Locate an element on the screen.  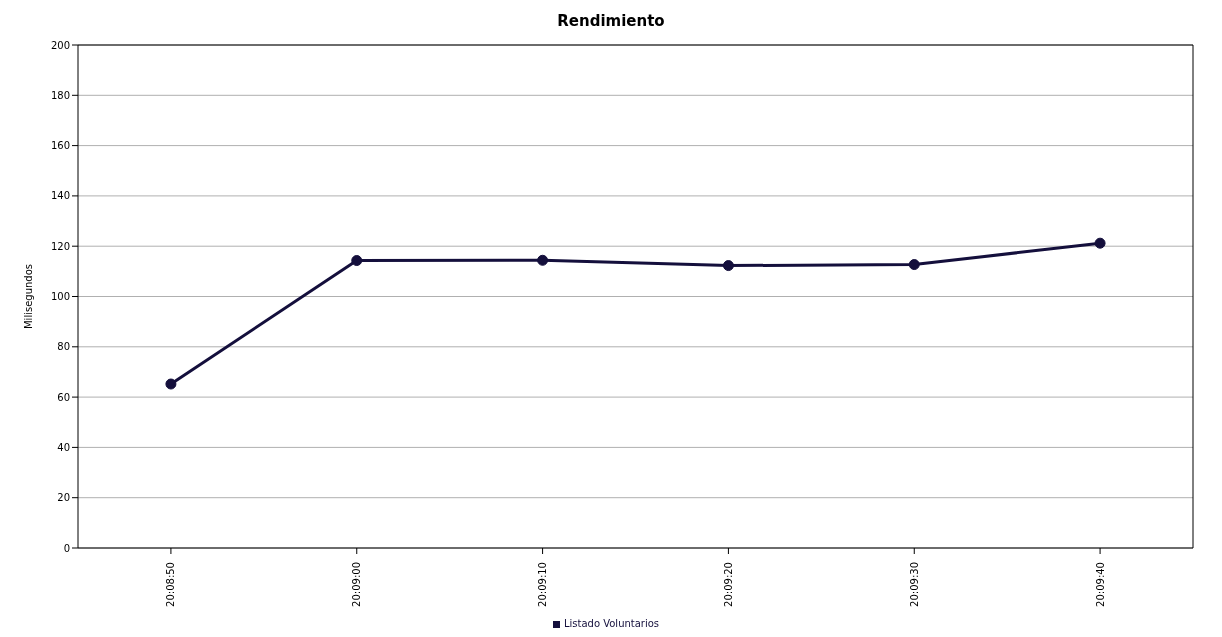
x-tick-label: 20:09:30 is located at coordinates (914, 584).